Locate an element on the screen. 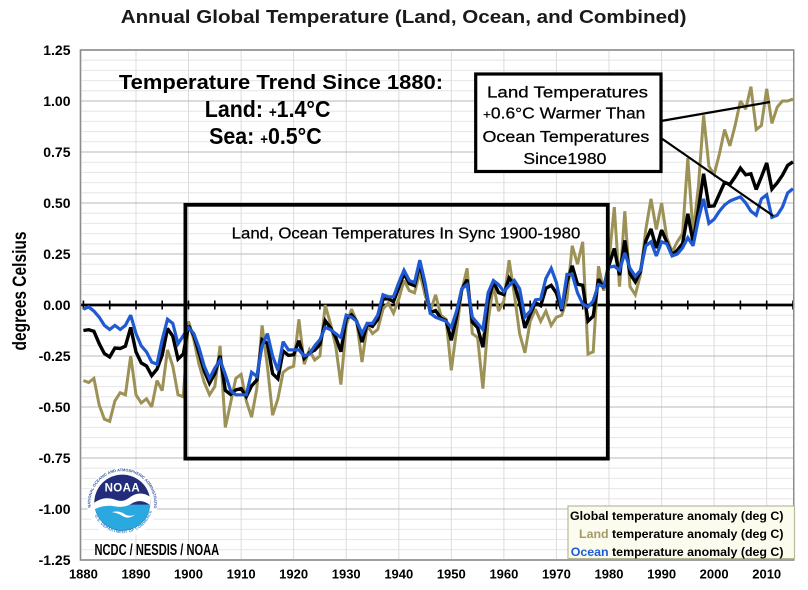 This screenshot has width=808, height=590. svg-text: 1960 is located at coordinates (503, 574).